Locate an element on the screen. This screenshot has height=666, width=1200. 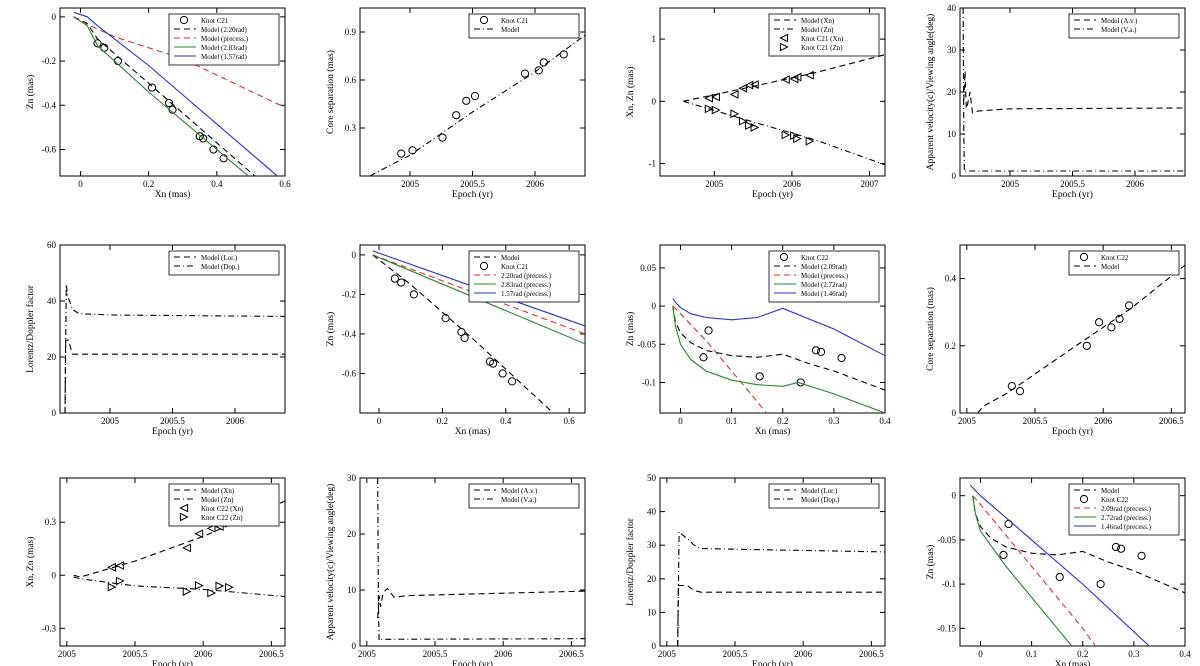
y-axis-label: Lorentz/Doppler factor is located at coordinates (630, 561).